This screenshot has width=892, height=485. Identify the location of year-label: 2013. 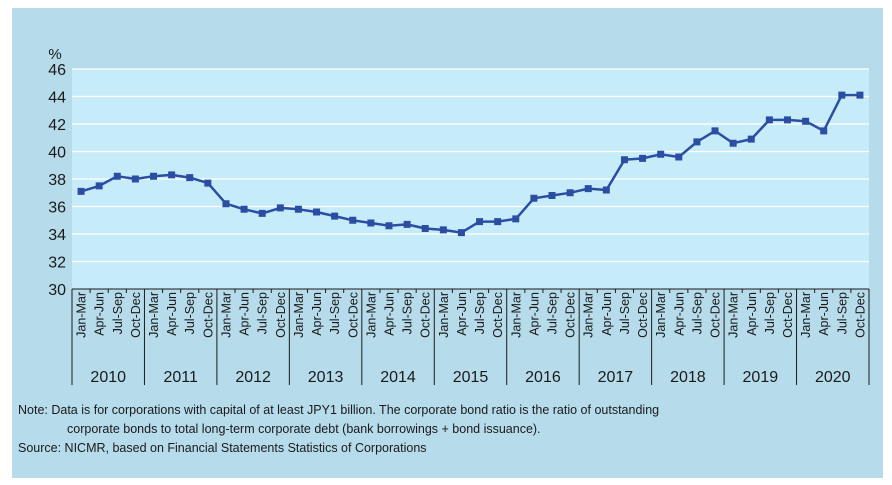
(326, 377).